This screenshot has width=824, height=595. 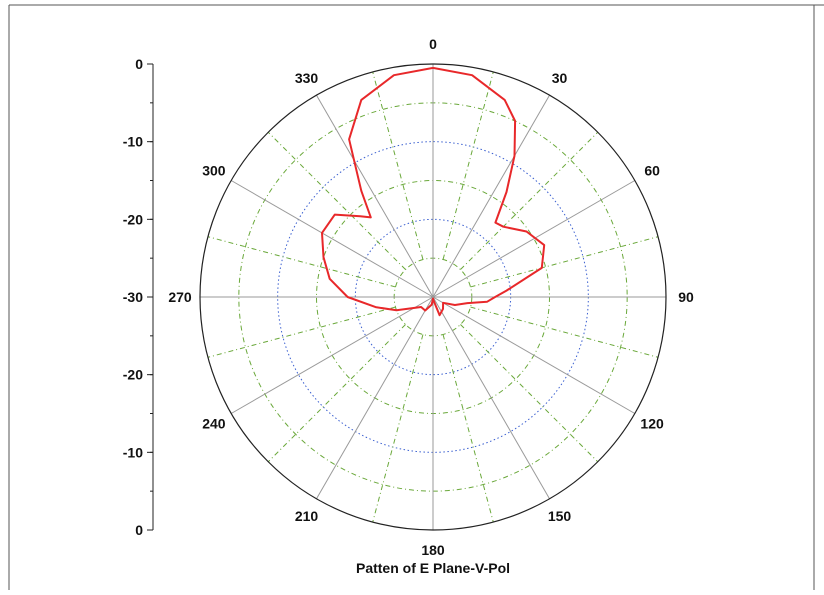 I want to click on chart-title: Patten of E Plane-V-Pol, so click(x=433, y=568).